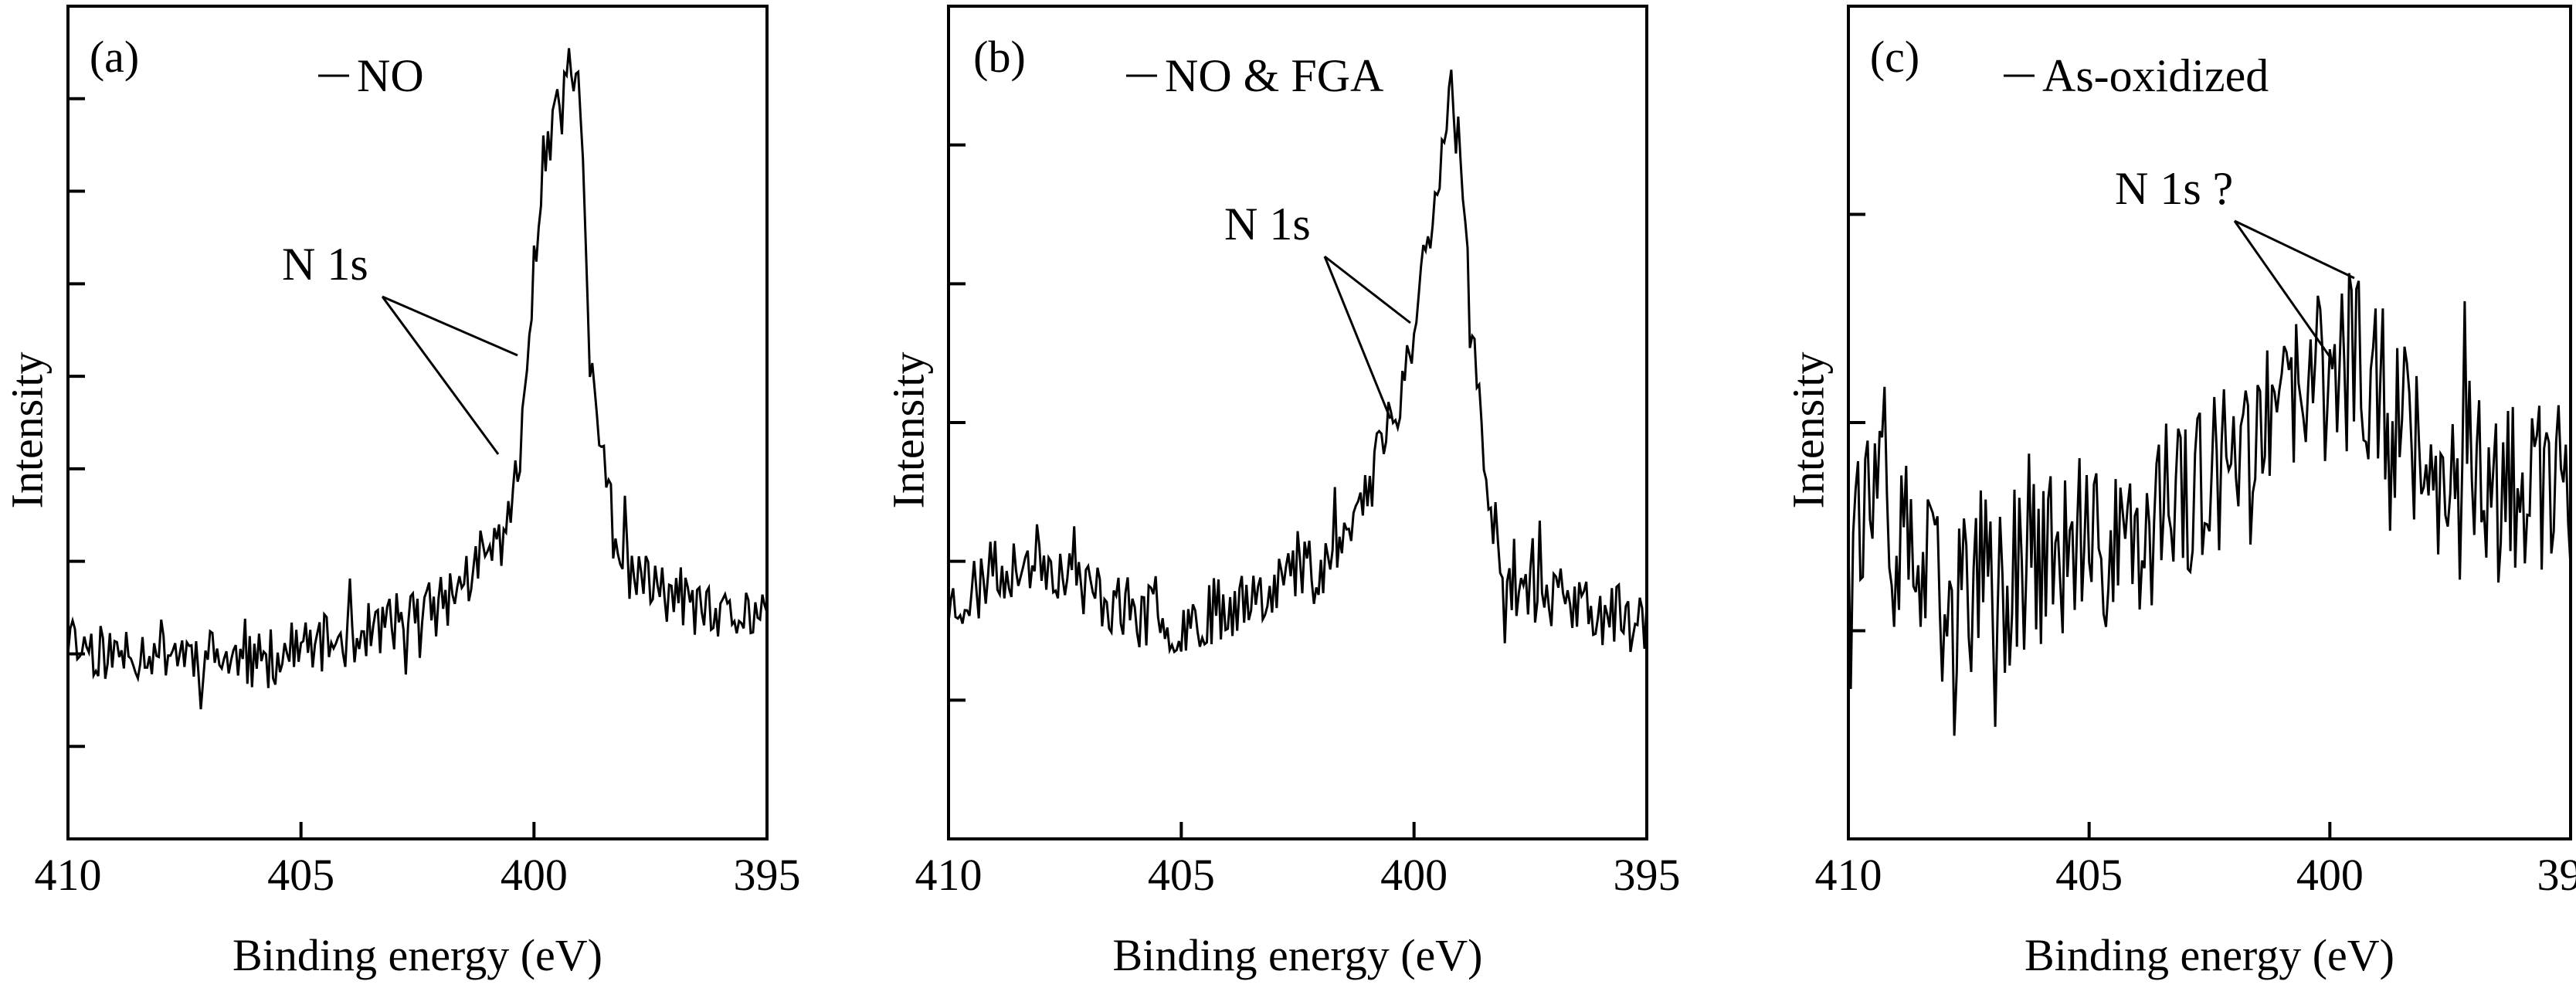 The image size is (2576, 988). What do you see at coordinates (114, 57) in the screenshot?
I see `panel-label: (a)` at bounding box center [114, 57].